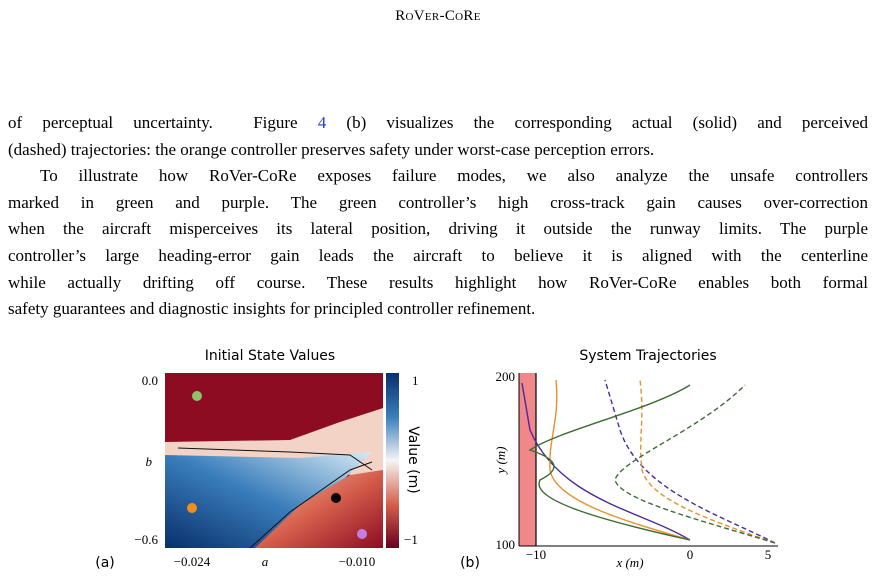 This screenshot has width=876, height=579. Describe the element at coordinates (392, 460) in the screenshot. I see `colorbar` at that location.